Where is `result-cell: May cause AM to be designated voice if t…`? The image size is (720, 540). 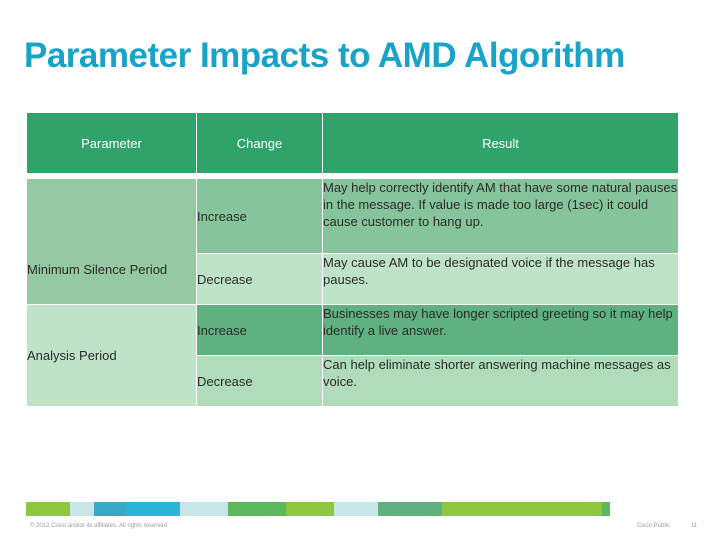 result-cell: May cause AM to be designated voice if t… is located at coordinates (500, 279).